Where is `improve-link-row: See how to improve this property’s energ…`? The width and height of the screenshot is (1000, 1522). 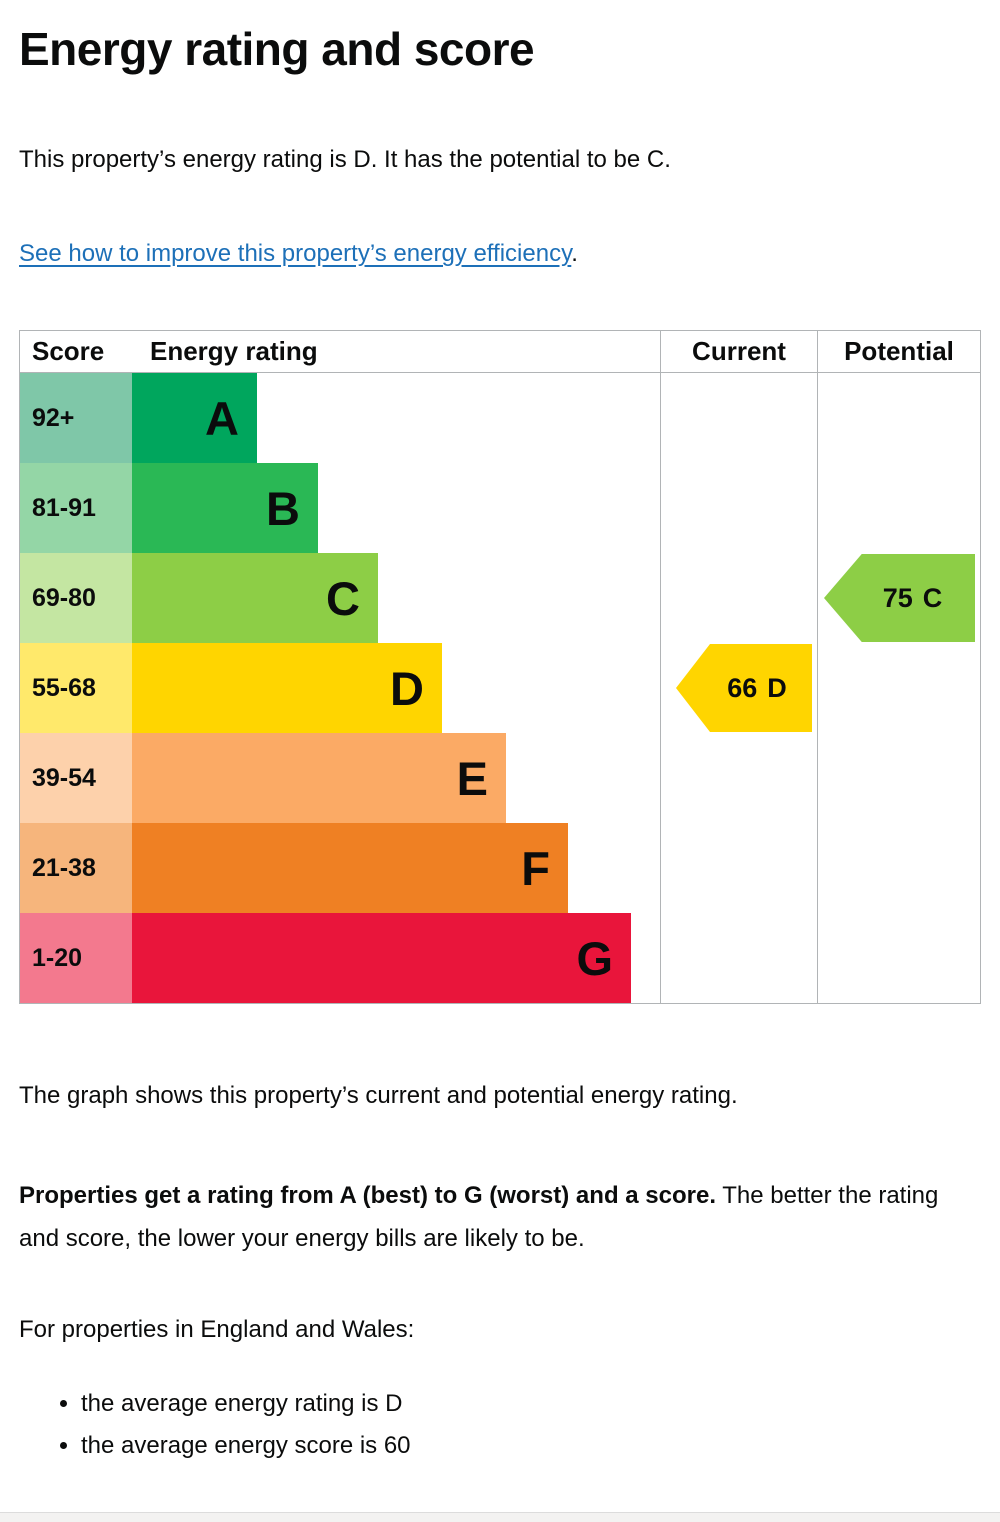 improve-link-row: See how to improve this property’s energ… is located at coordinates (500, 254).